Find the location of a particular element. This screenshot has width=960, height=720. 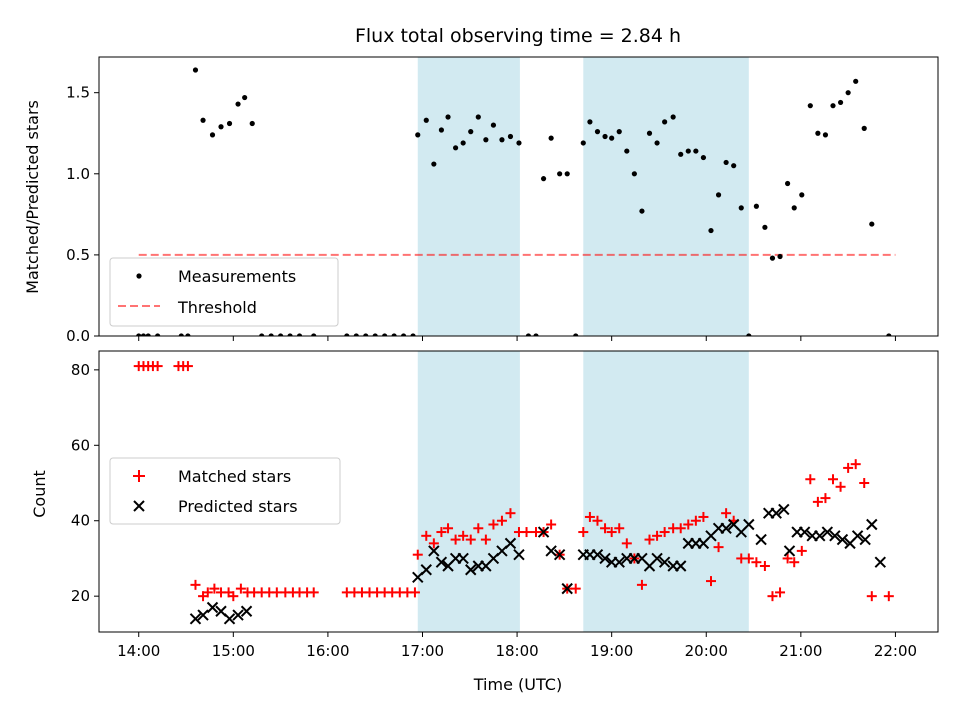

x-tick-label: 19:00 is located at coordinates (611, 651).